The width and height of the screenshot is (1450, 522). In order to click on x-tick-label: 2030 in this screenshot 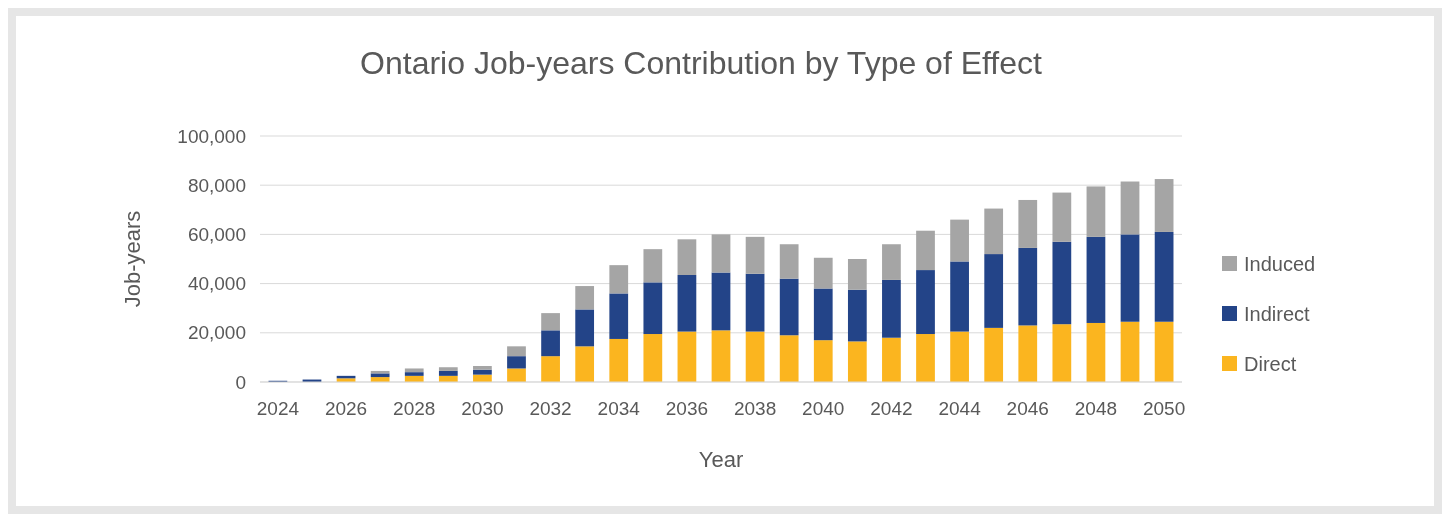, I will do `click(482, 408)`.